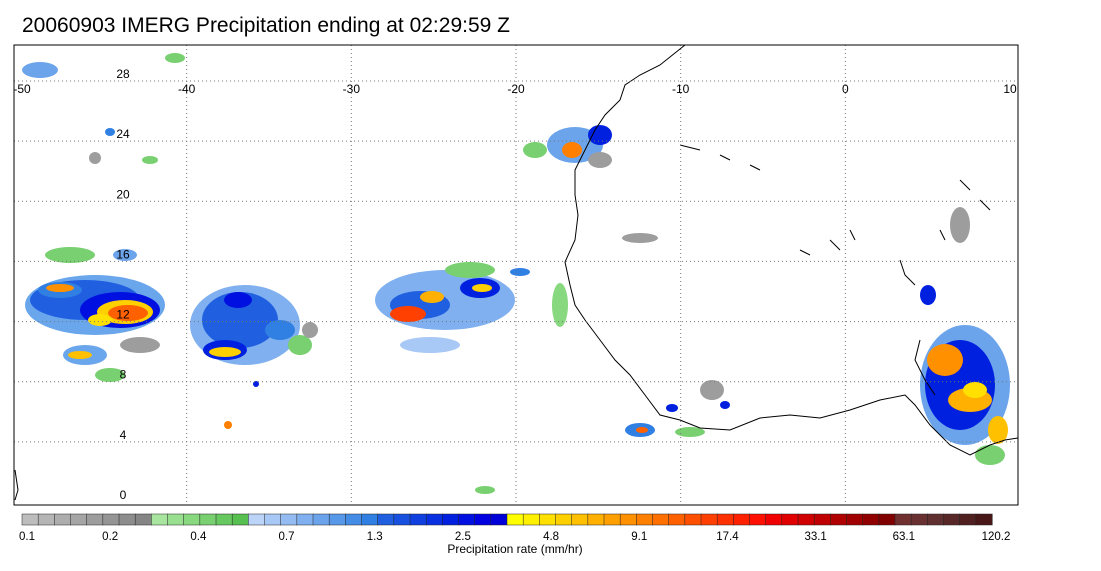 This screenshot has height=571, width=1101. I want to click on latitude-tick-label: 20, so click(123, 194).